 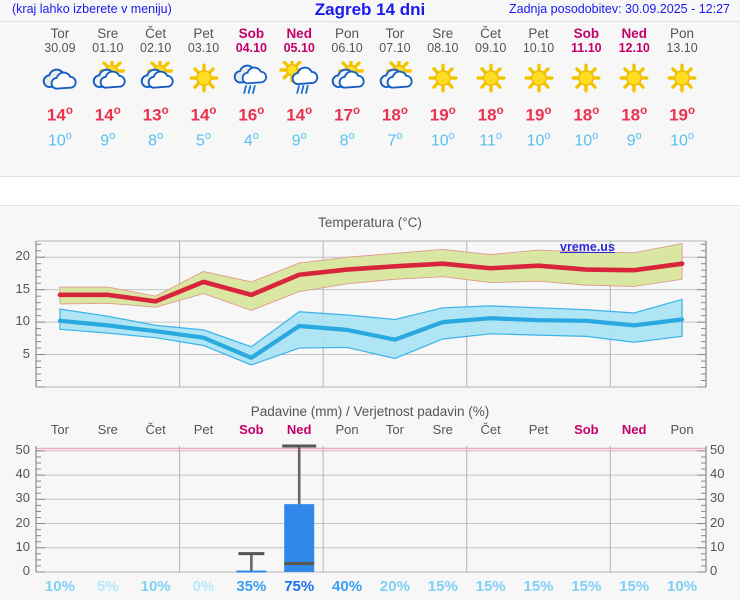 I want to click on day-date: 12.10, so click(x=634, y=48).